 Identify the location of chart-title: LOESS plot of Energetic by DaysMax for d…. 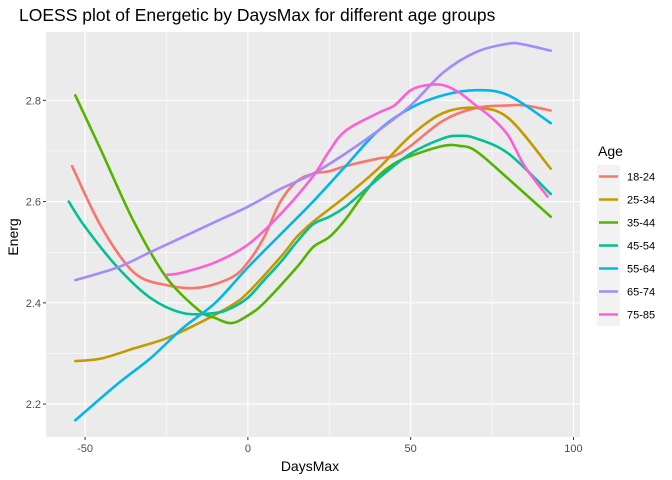
(257, 15).